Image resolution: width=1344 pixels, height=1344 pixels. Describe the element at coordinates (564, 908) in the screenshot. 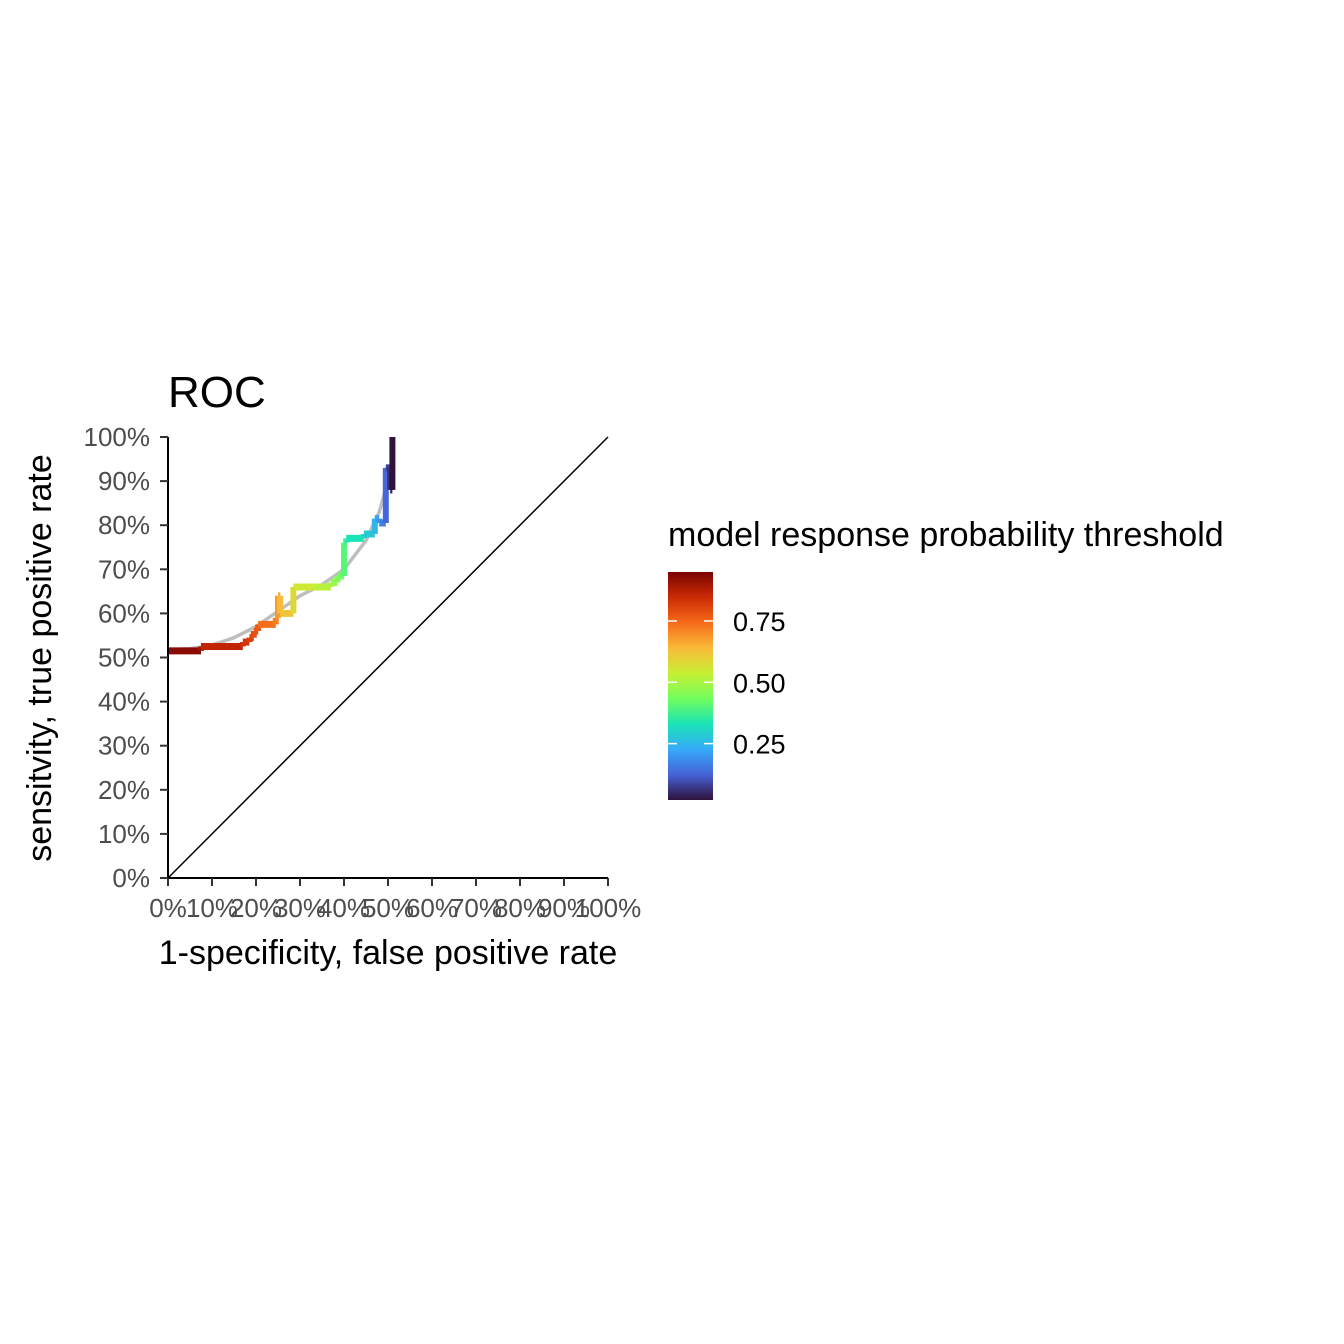

I see `x-tick-label: 90%` at that location.